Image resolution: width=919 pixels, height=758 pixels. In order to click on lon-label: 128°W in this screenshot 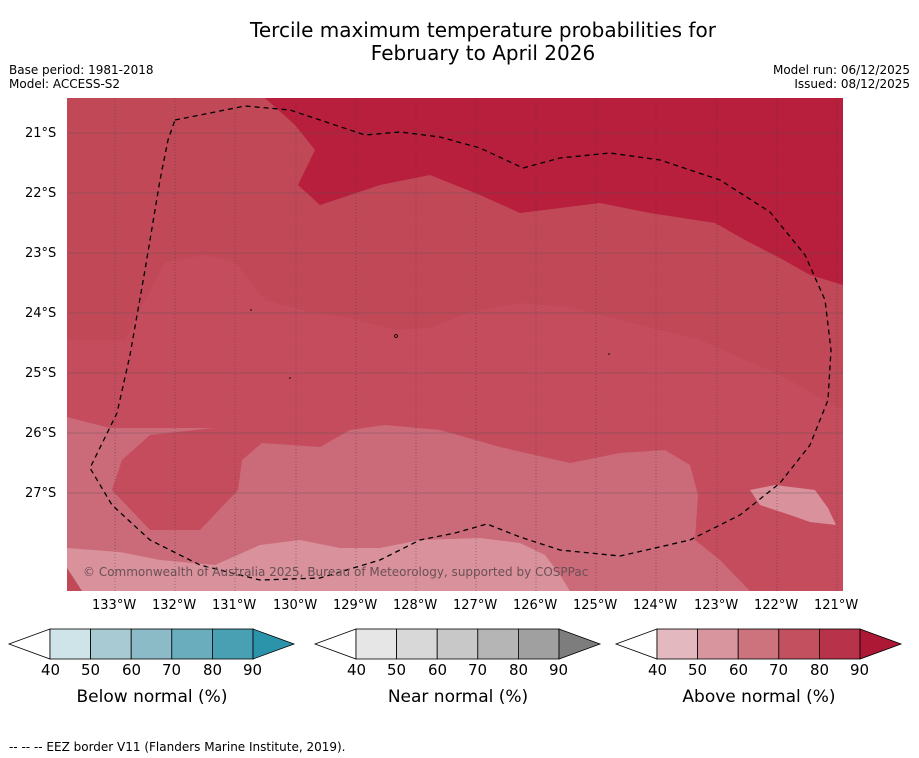, I will do `click(415, 605)`.